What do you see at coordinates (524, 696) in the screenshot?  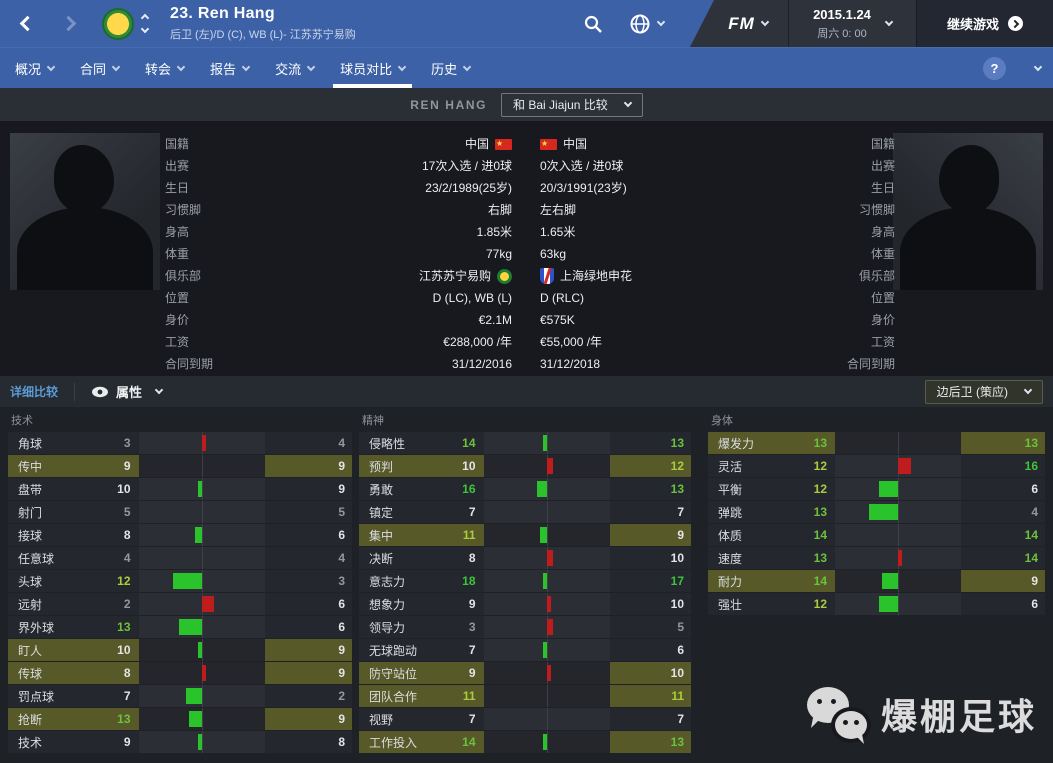 I see `attribute-row: 团队合作 11 11` at bounding box center [524, 696].